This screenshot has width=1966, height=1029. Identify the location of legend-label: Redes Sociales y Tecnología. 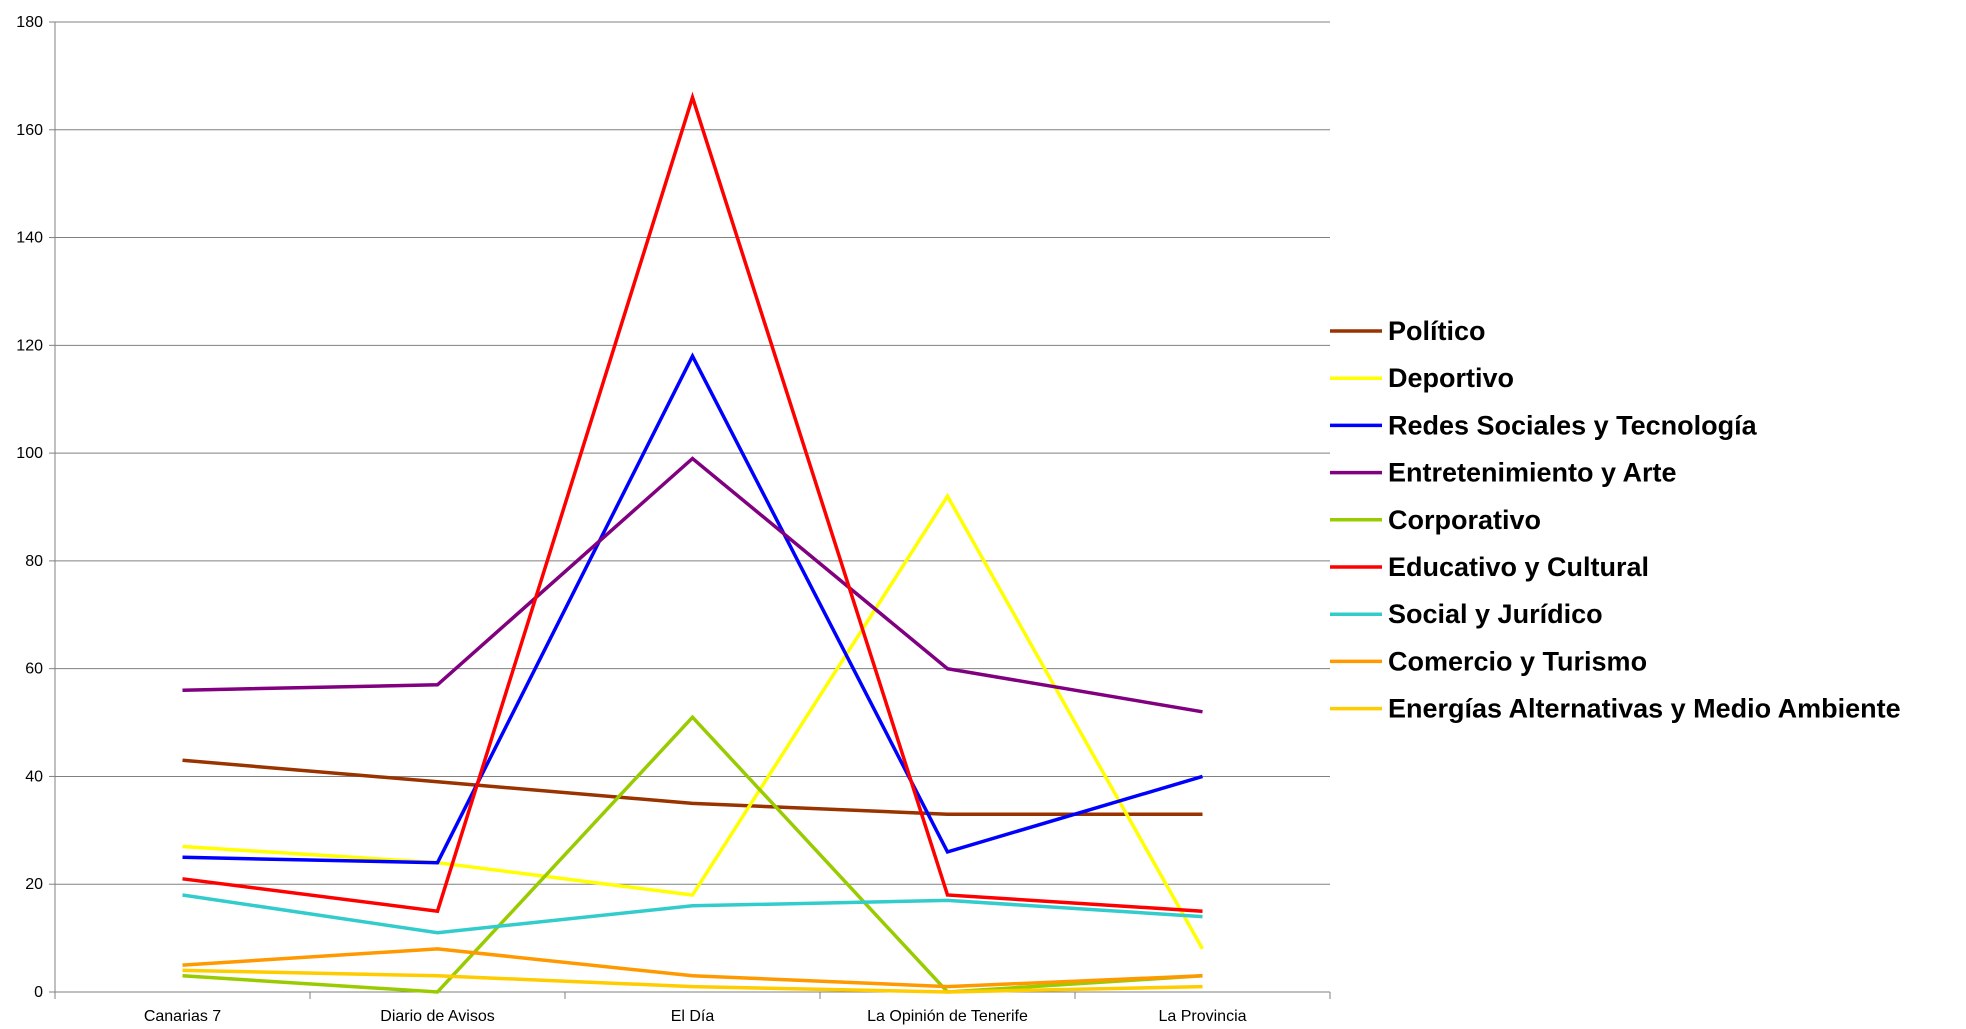
(1573, 425).